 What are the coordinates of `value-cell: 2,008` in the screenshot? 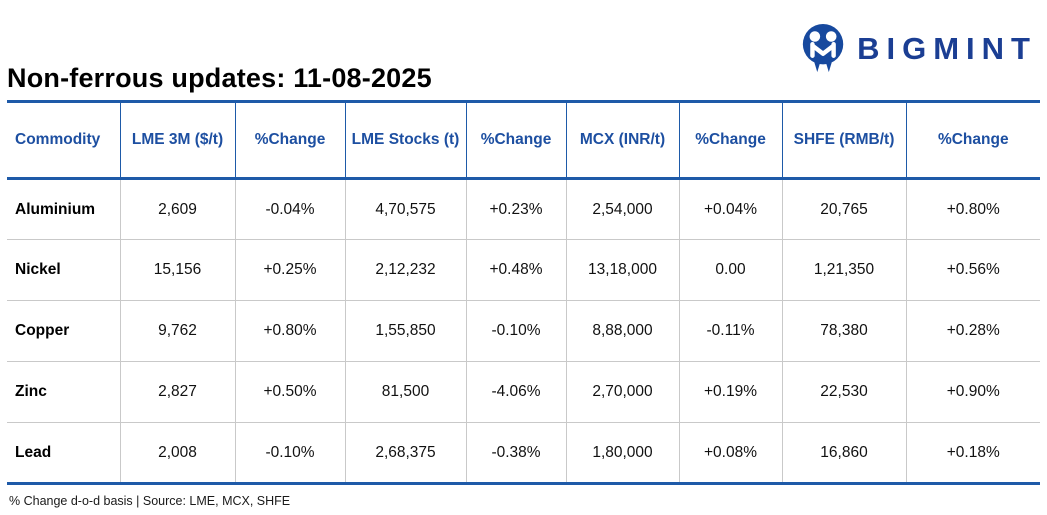 It's located at (177, 453).